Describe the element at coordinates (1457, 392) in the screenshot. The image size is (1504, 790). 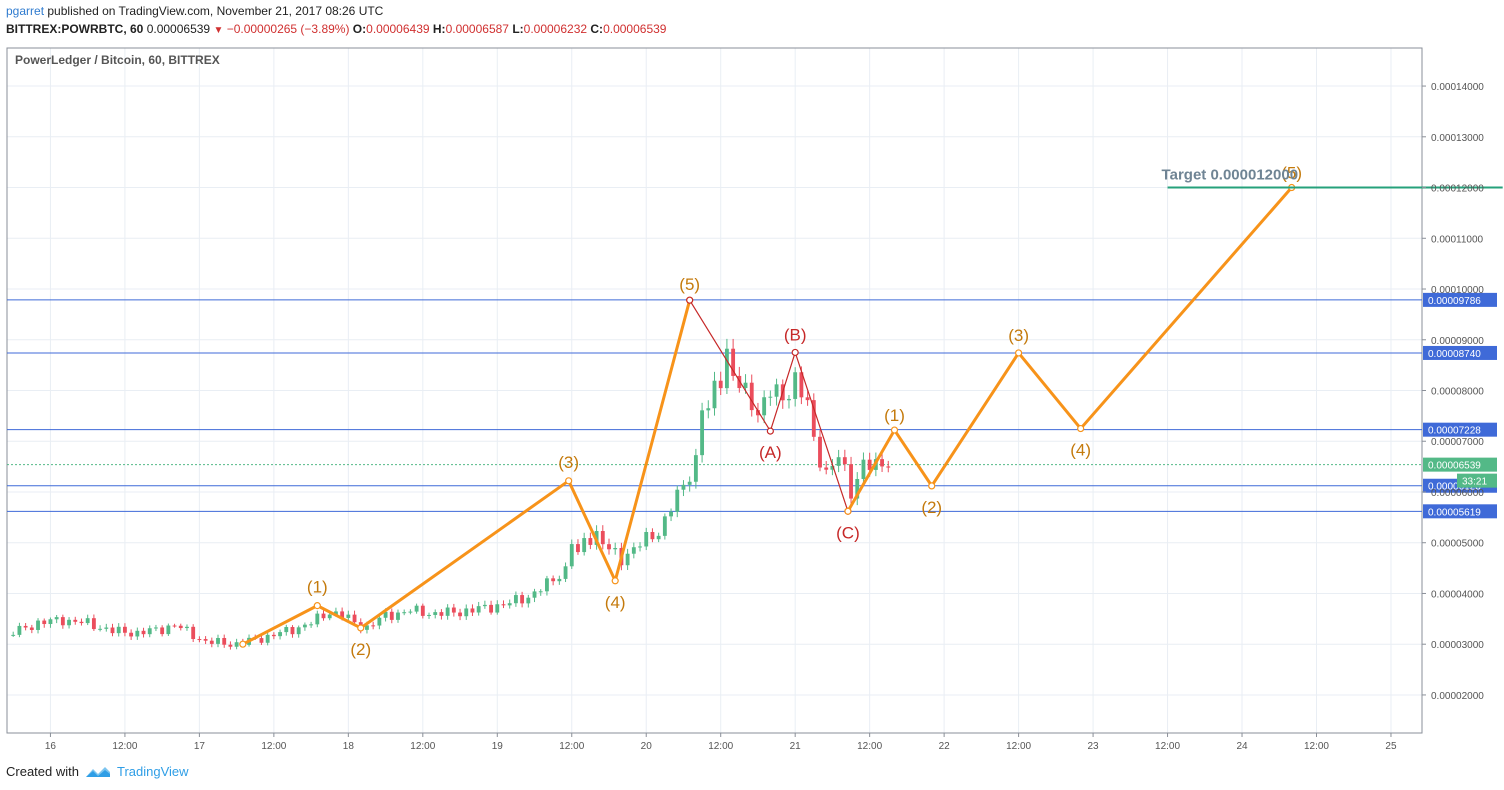
I see `y-tick-label: 0.00008000` at that location.